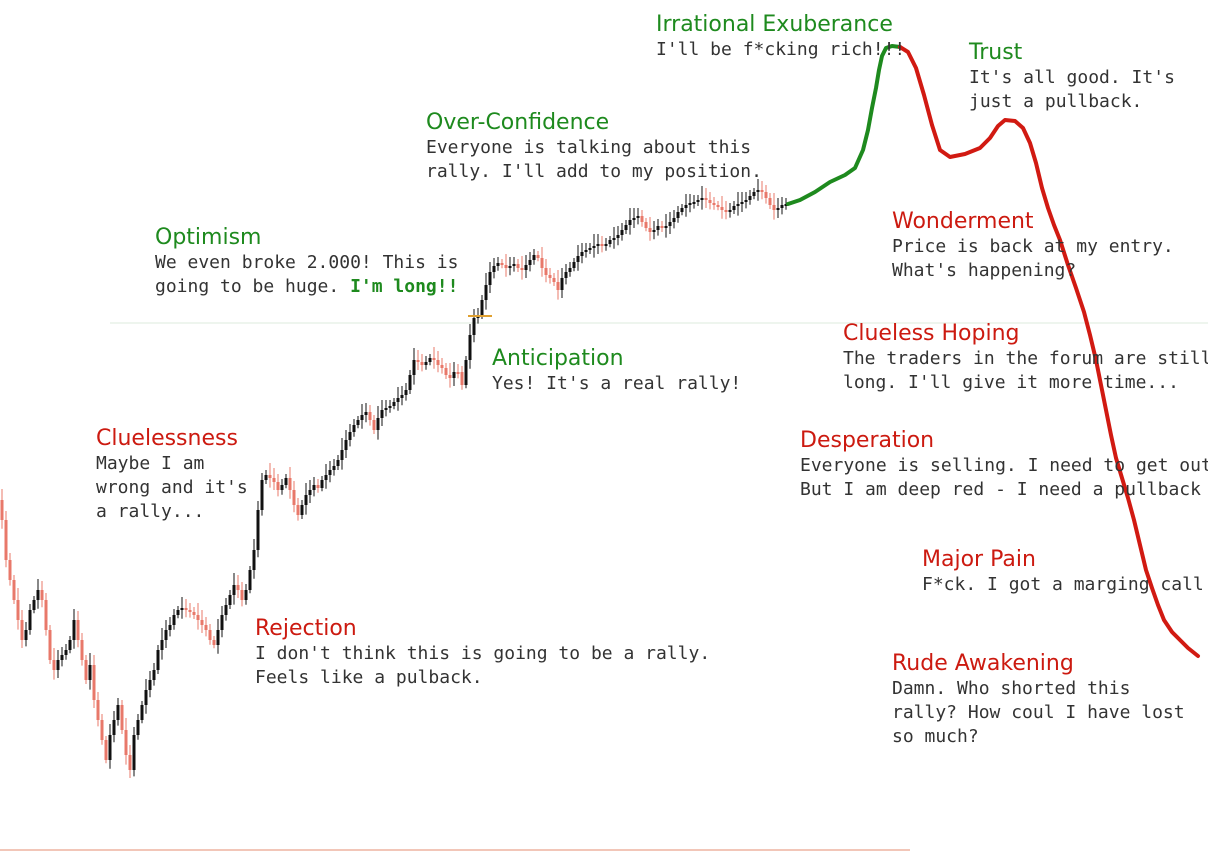 The image size is (1208, 852). What do you see at coordinates (774, 24) in the screenshot?
I see `label-title: Irrational Exuberance` at bounding box center [774, 24].